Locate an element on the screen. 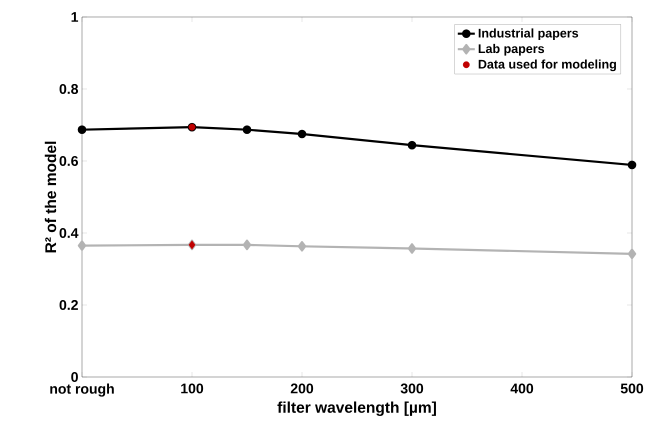  x-tick-label: not rough is located at coordinates (82, 390).